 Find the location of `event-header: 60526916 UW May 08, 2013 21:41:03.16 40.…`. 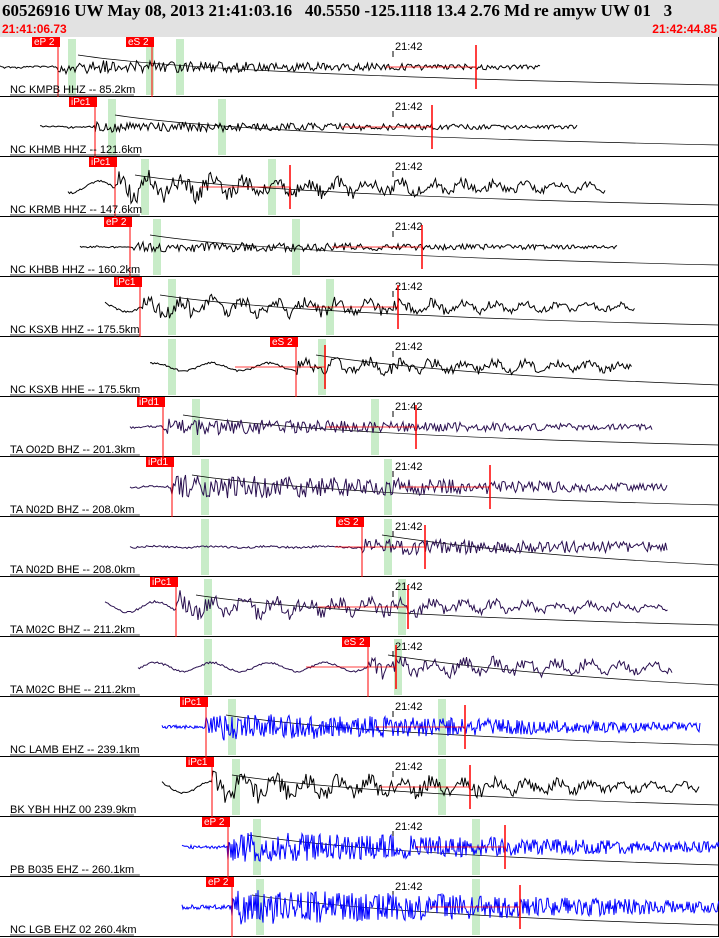

event-header: 60526916 UW May 08, 2013 21:41:03.16 40.… is located at coordinates (359, 18).